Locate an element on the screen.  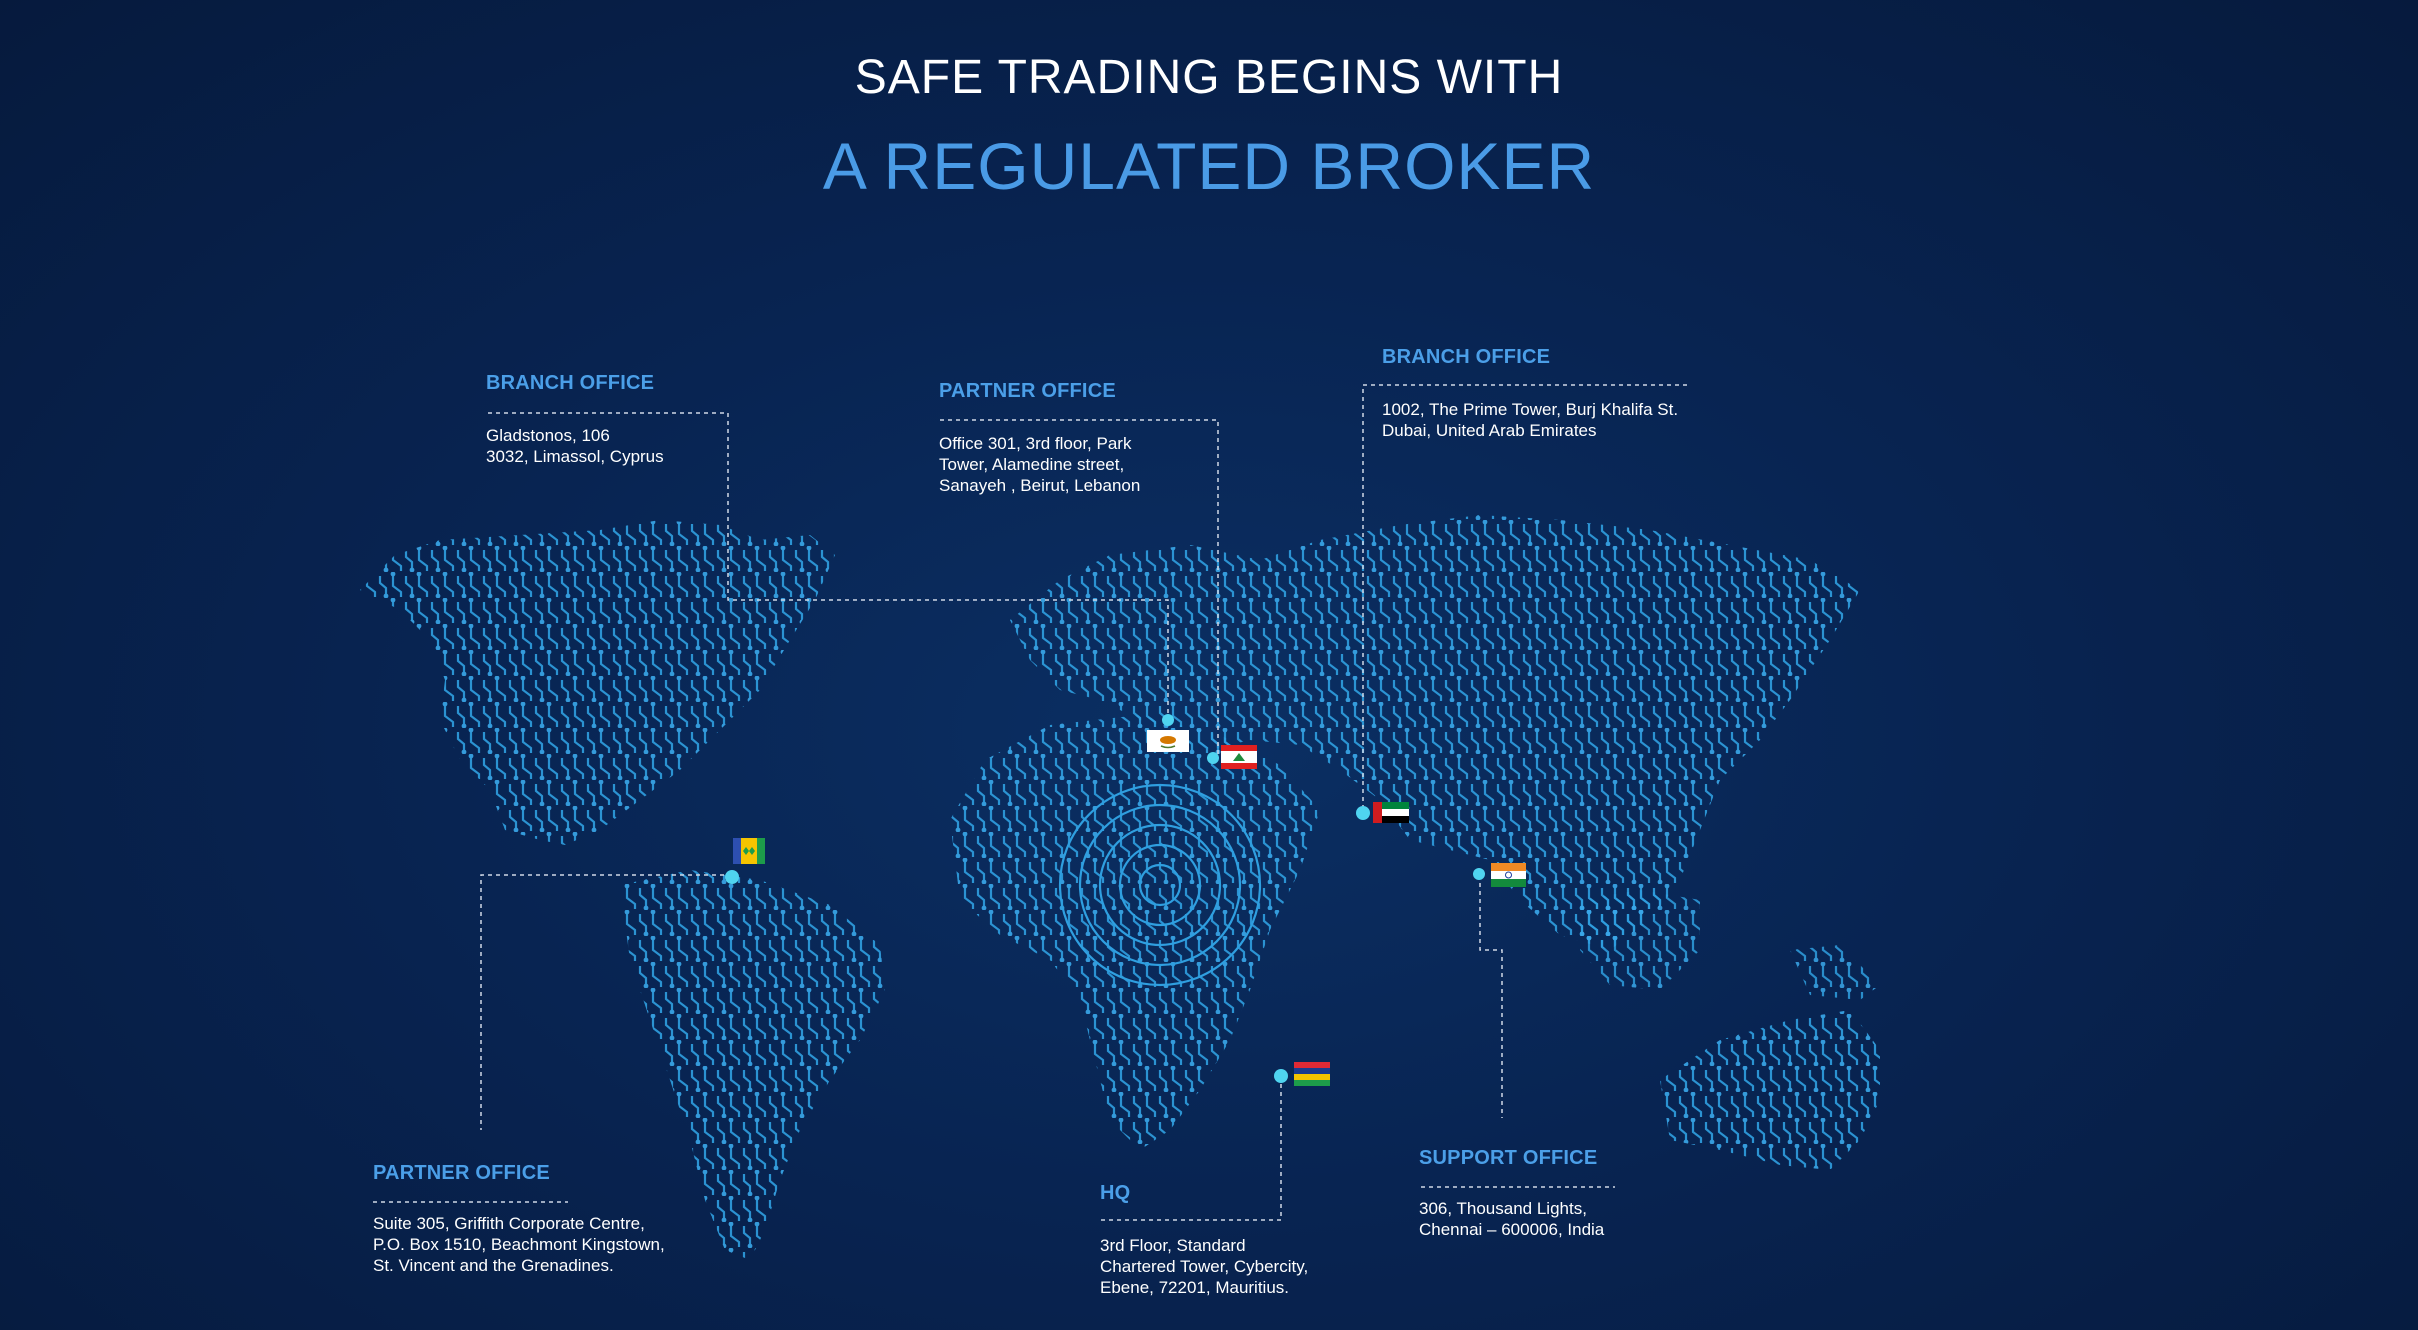
address-line: Gladstonos, 106 is located at coordinates (548, 435).